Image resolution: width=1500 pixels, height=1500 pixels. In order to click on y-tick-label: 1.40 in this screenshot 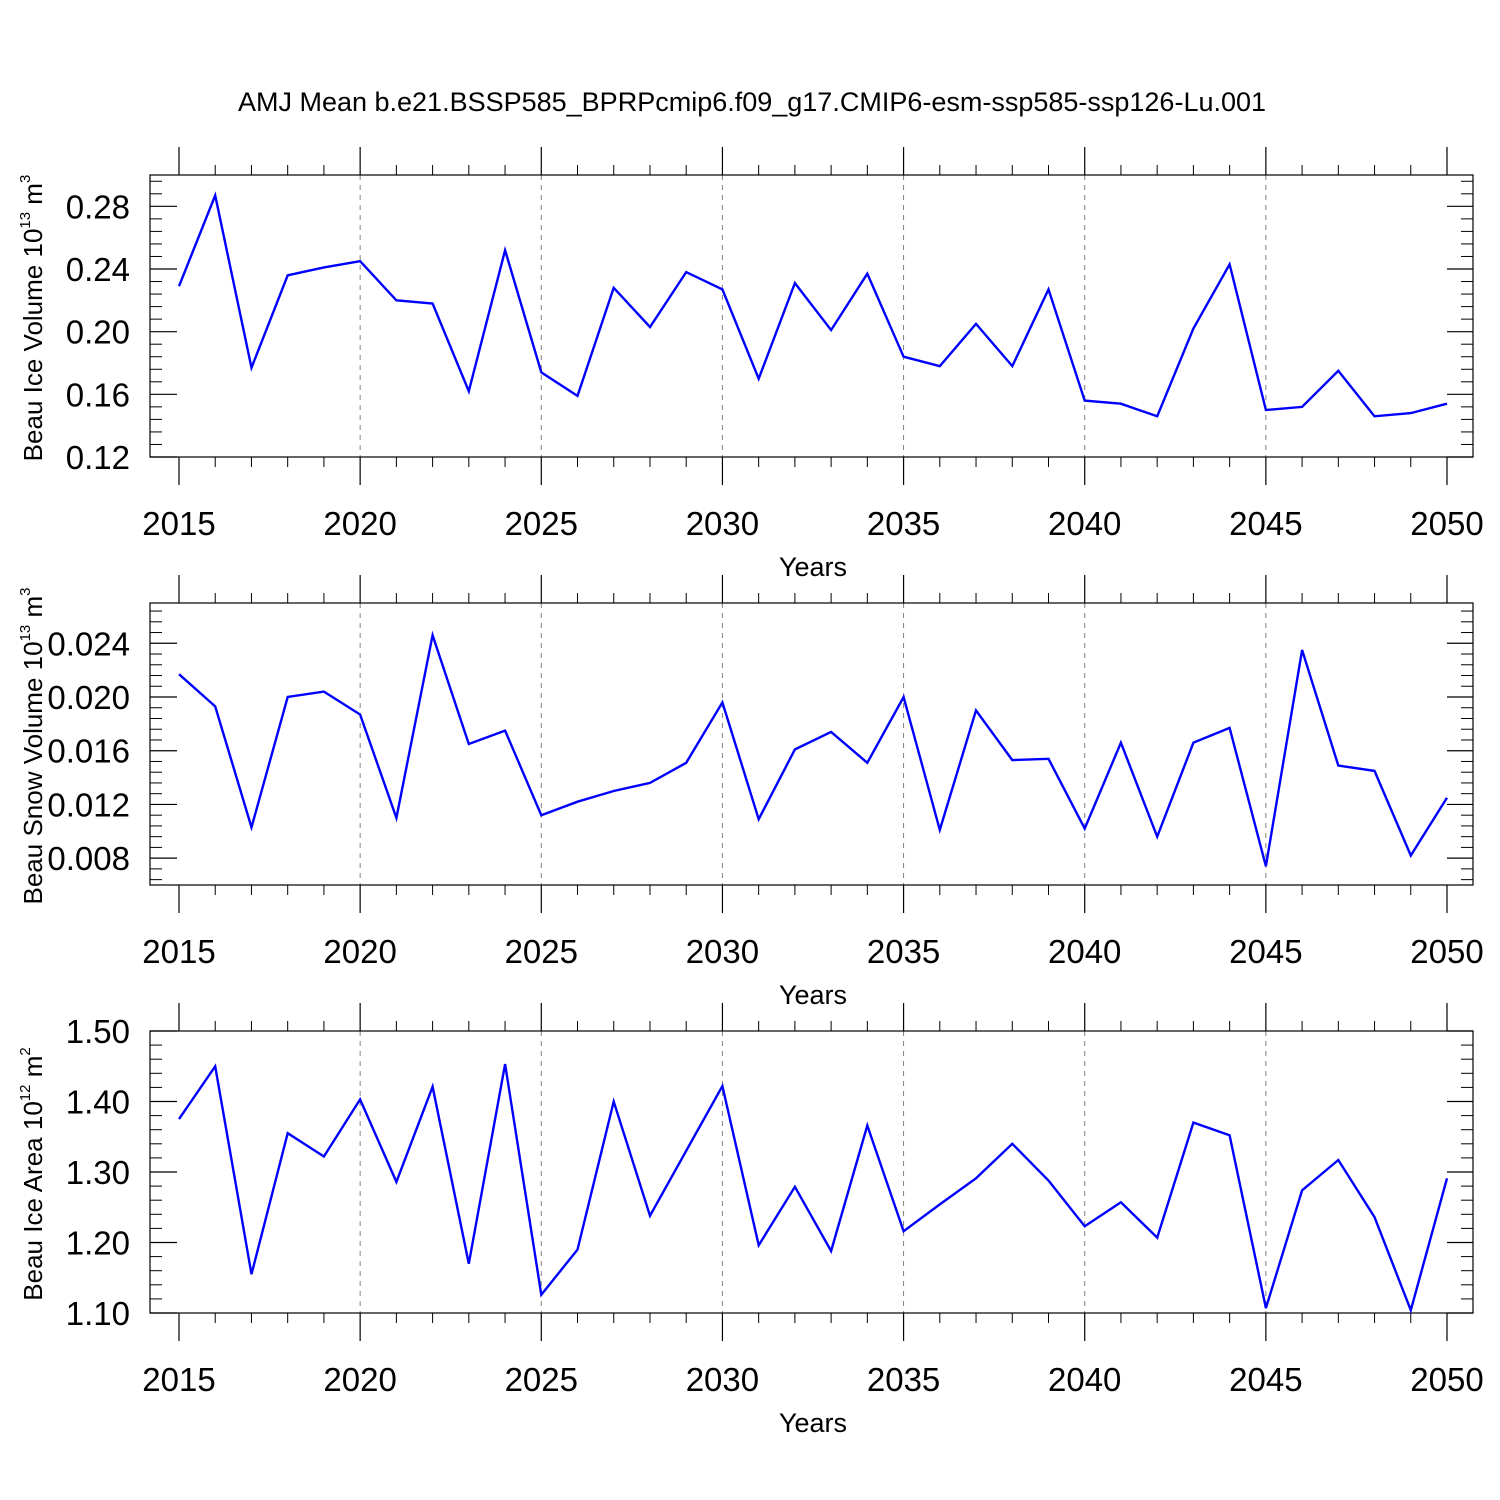, I will do `click(98, 1102)`.